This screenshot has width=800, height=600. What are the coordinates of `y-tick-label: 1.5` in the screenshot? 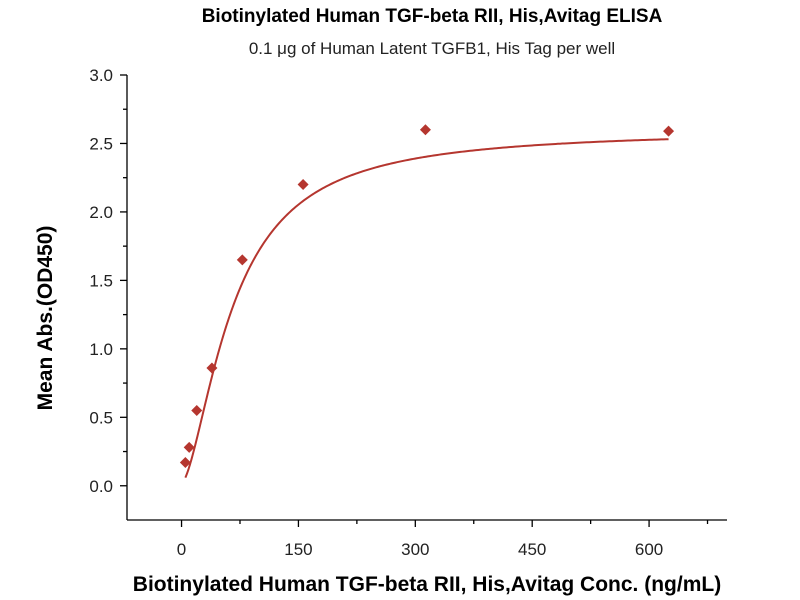 It's located at (101, 280).